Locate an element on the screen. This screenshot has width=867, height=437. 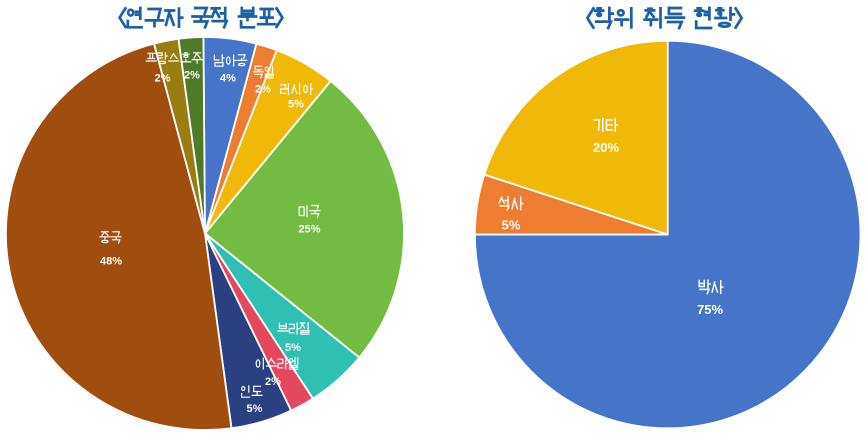
svg-text: 20% is located at coordinates (606, 147).